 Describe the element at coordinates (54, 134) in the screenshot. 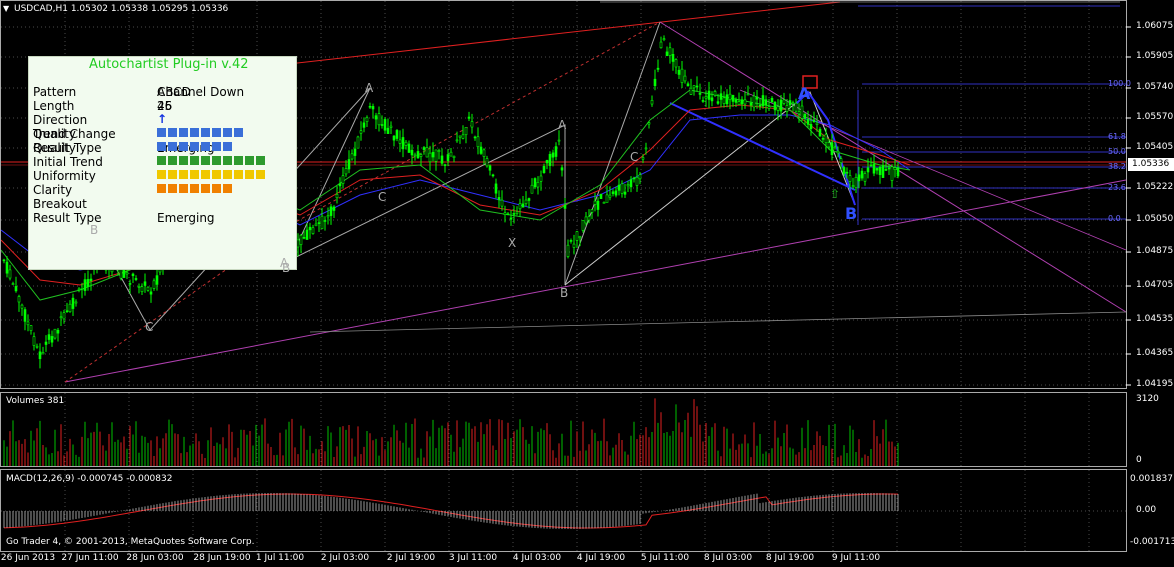

I see `ac-label-quality: Quality` at that location.